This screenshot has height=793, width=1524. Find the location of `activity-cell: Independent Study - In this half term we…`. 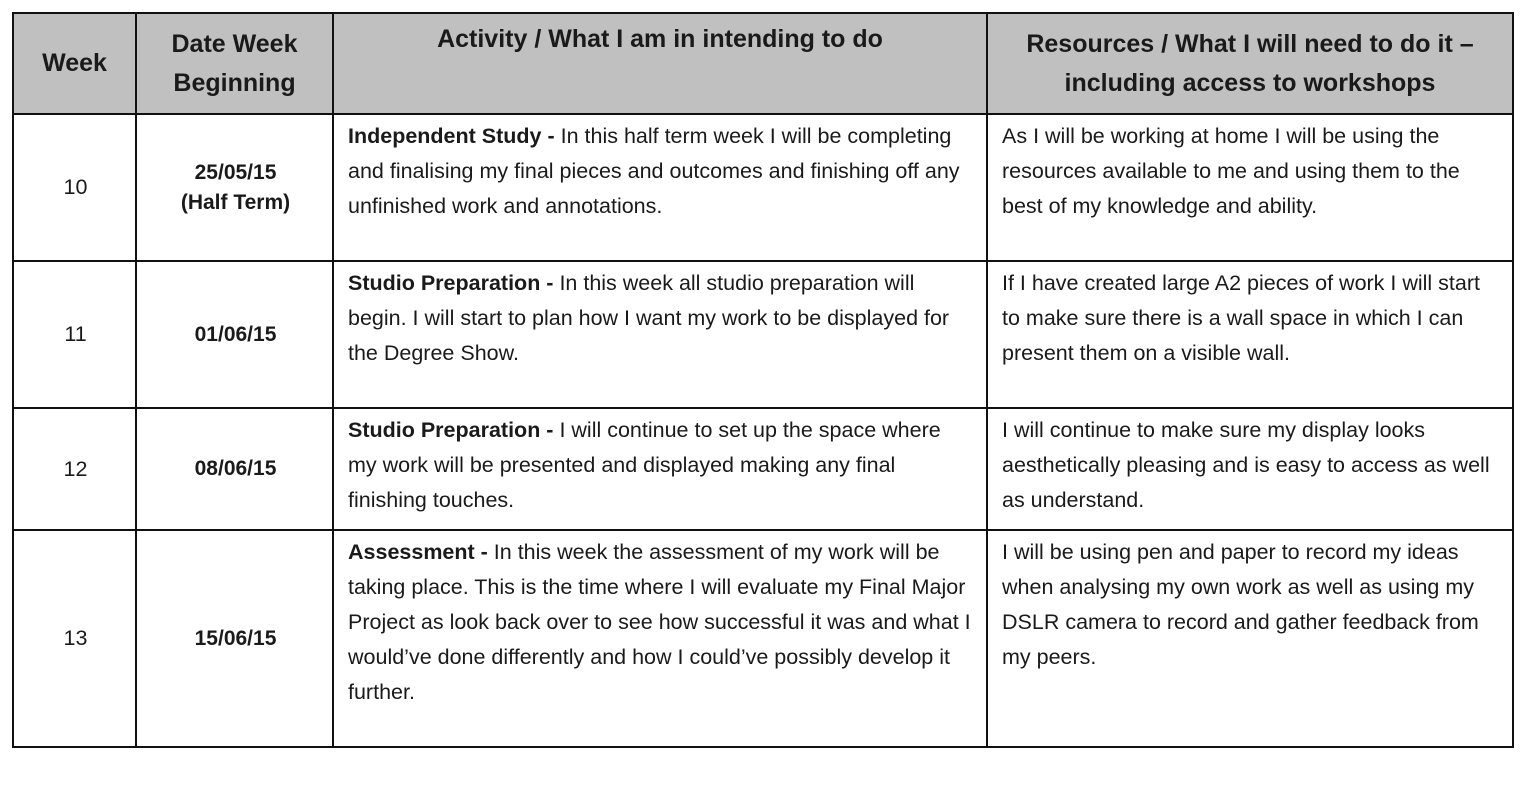

activity-cell: Independent Study - In this half term we… is located at coordinates (660, 187).